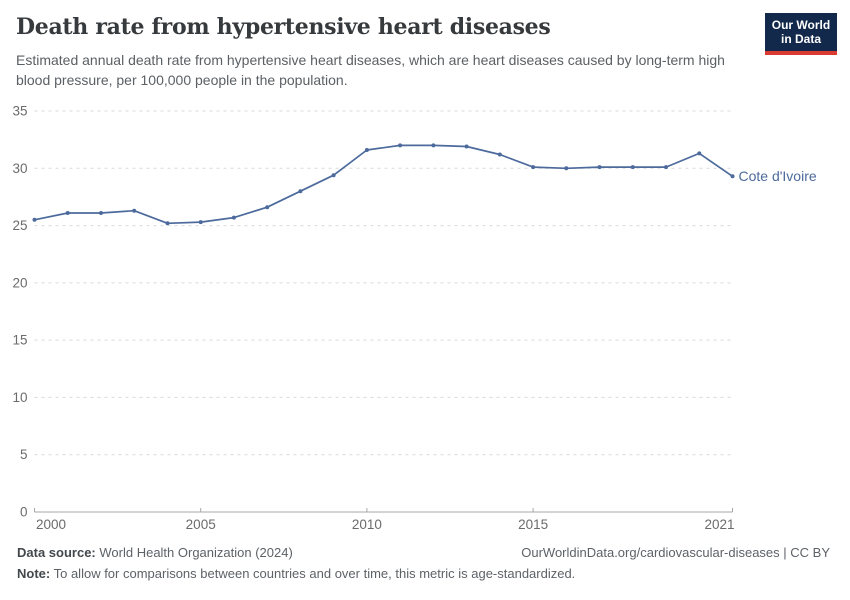  I want to click on x-tick-label: 2015, so click(533, 524).